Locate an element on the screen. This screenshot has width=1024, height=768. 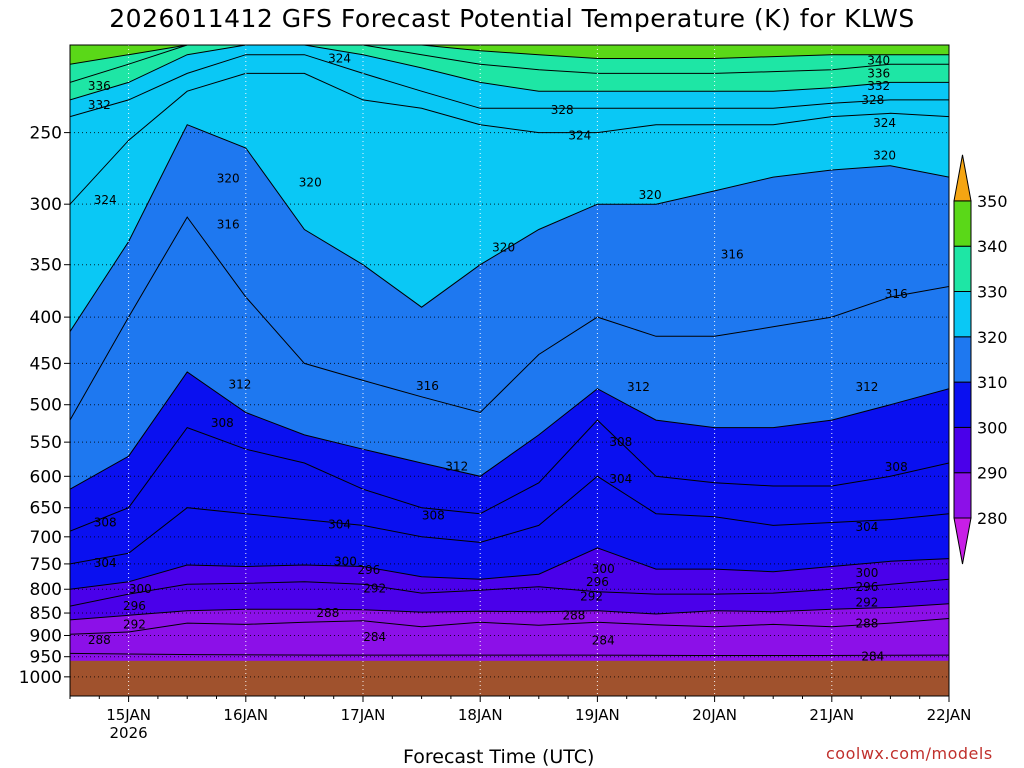
y-tick-label-400: 400 is located at coordinates (46, 318).